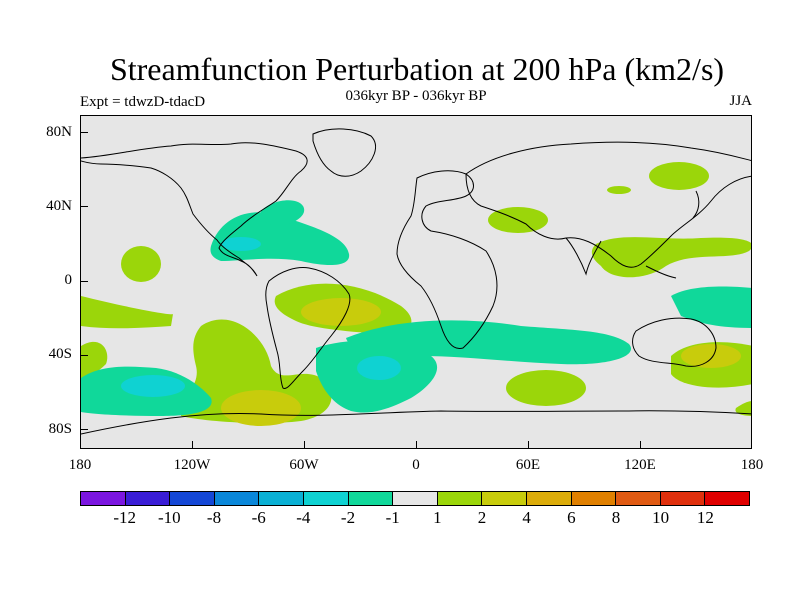  Describe the element at coordinates (303, 517) in the screenshot. I see `colorbar-label: -4` at that location.